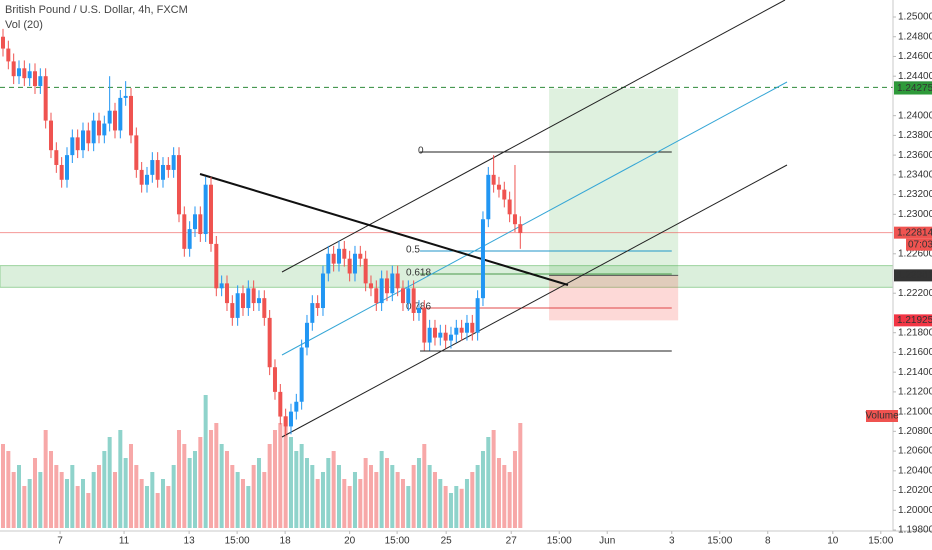 Image resolution: width=932 pixels, height=550 pixels. I want to click on time-axis, so click(466, 540).